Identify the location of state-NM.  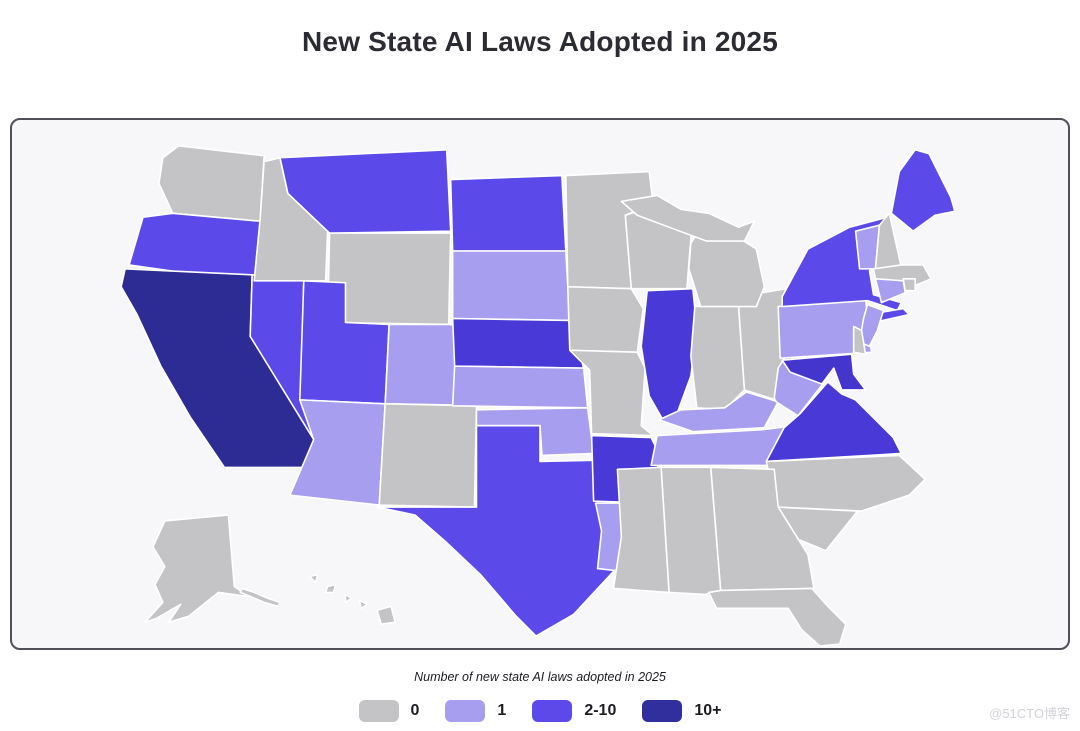
(428, 455).